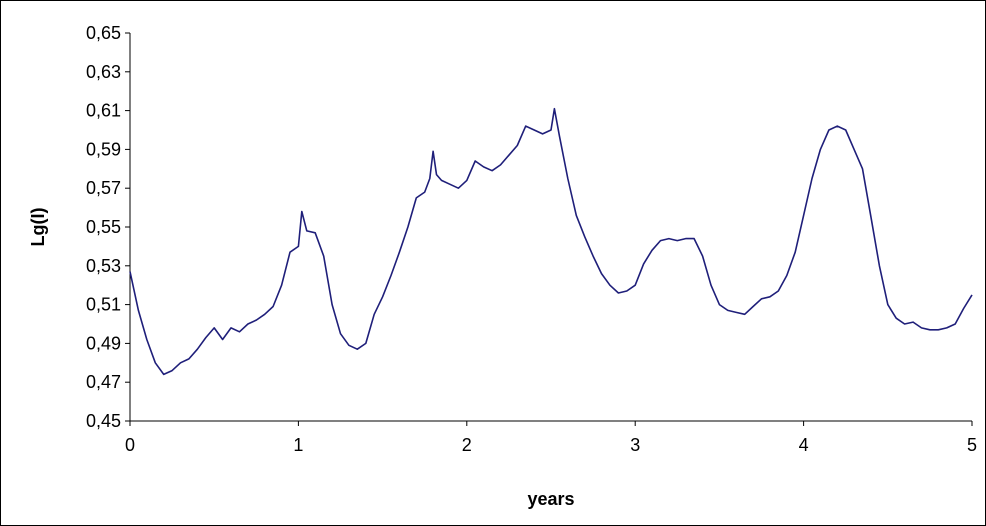 This screenshot has height=526, width=986. Describe the element at coordinates (103, 421) in the screenshot. I see `y-tick-label: 0,45` at that location.